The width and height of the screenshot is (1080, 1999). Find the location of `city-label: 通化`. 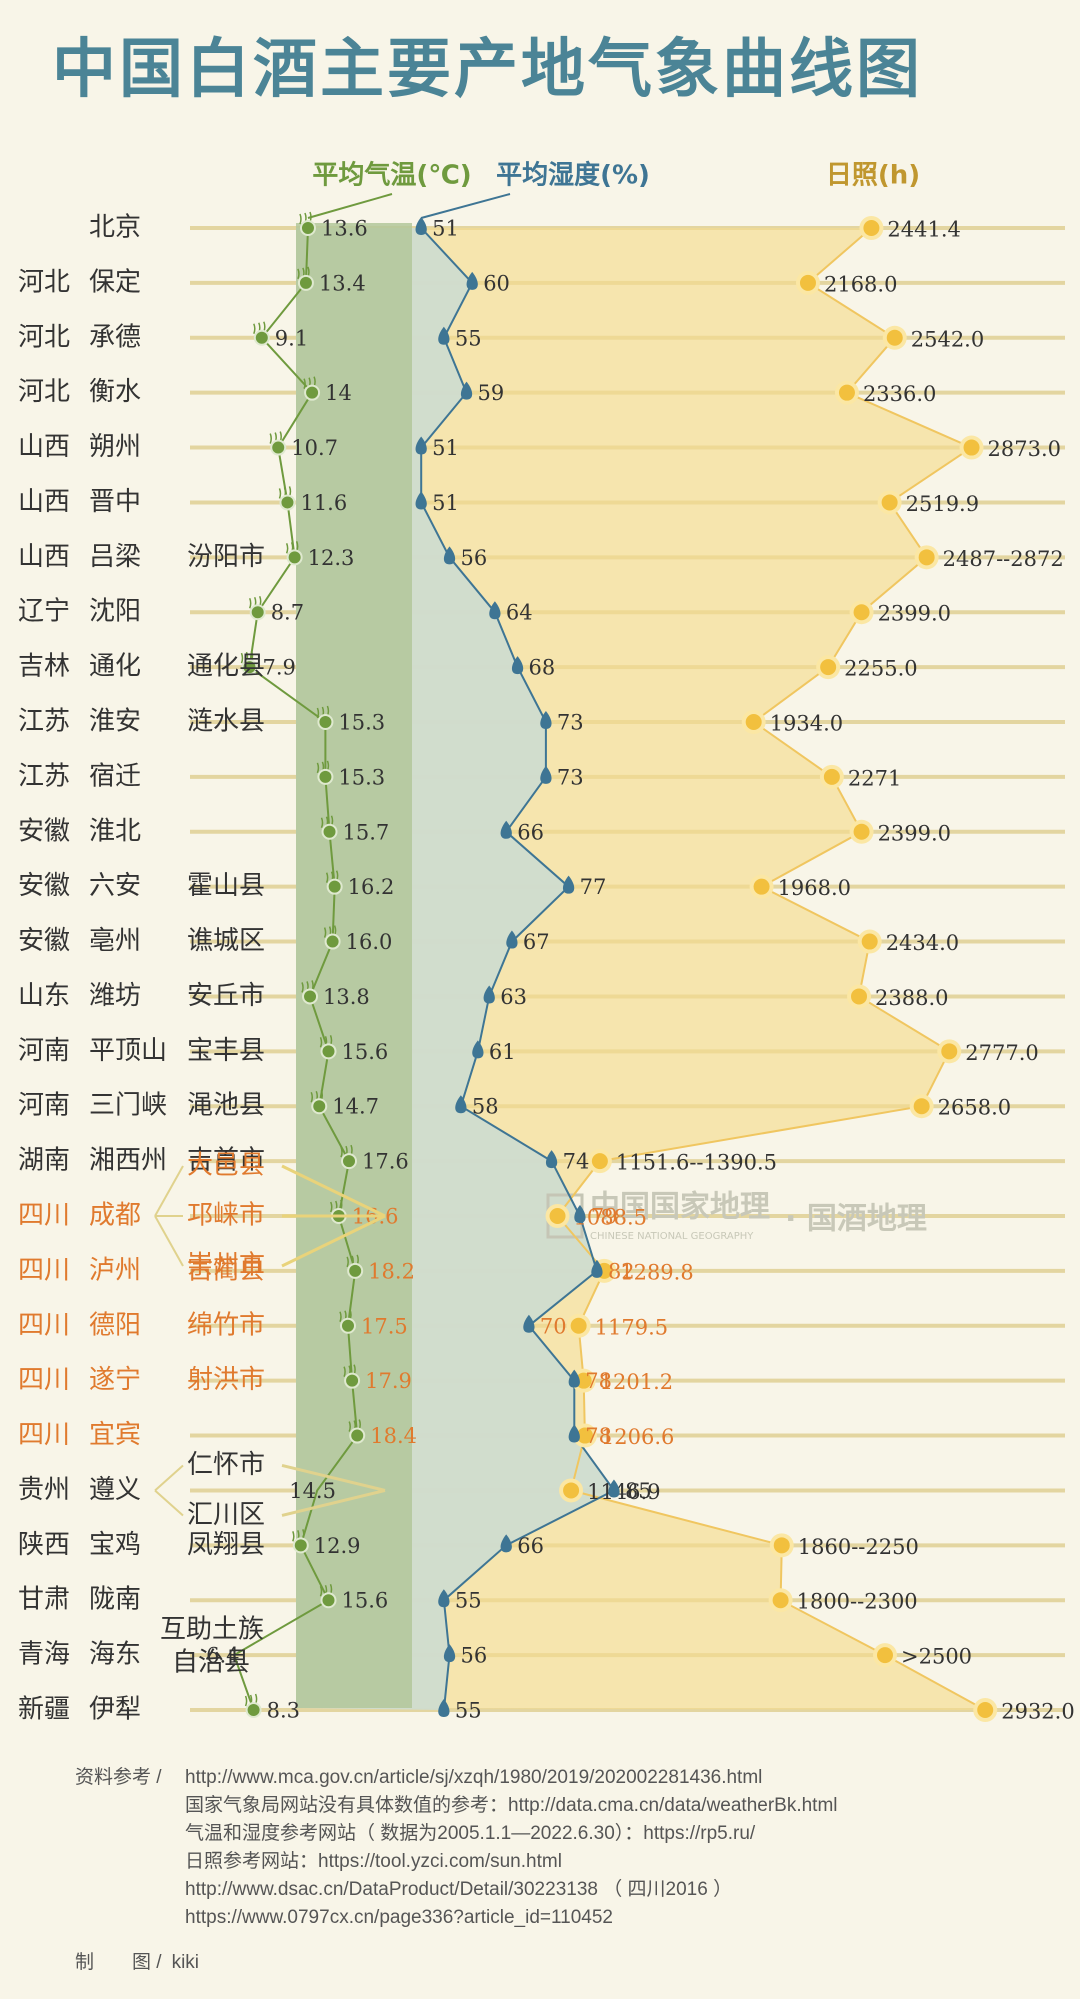

city-label: 通化 is located at coordinates (115, 667).